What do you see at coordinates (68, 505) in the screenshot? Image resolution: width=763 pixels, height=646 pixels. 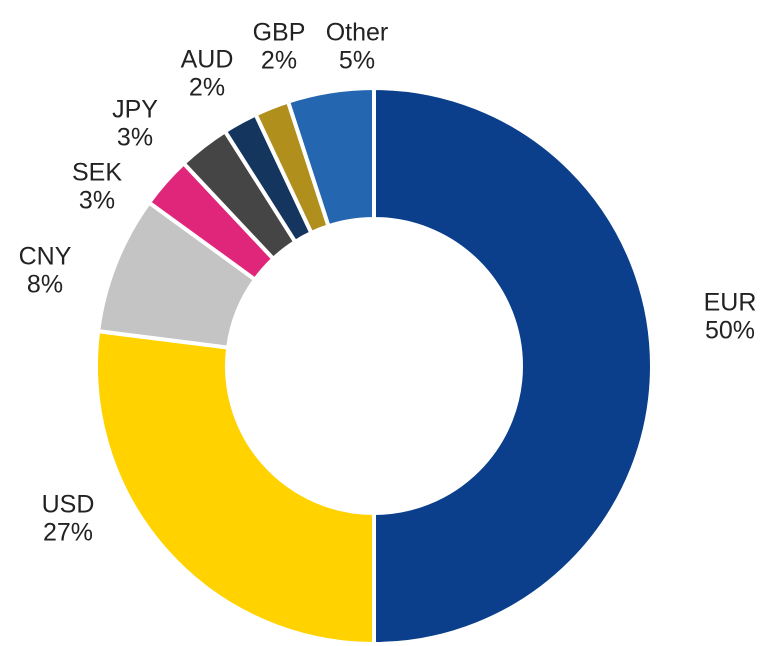 I see `slice-label: USD` at bounding box center [68, 505].